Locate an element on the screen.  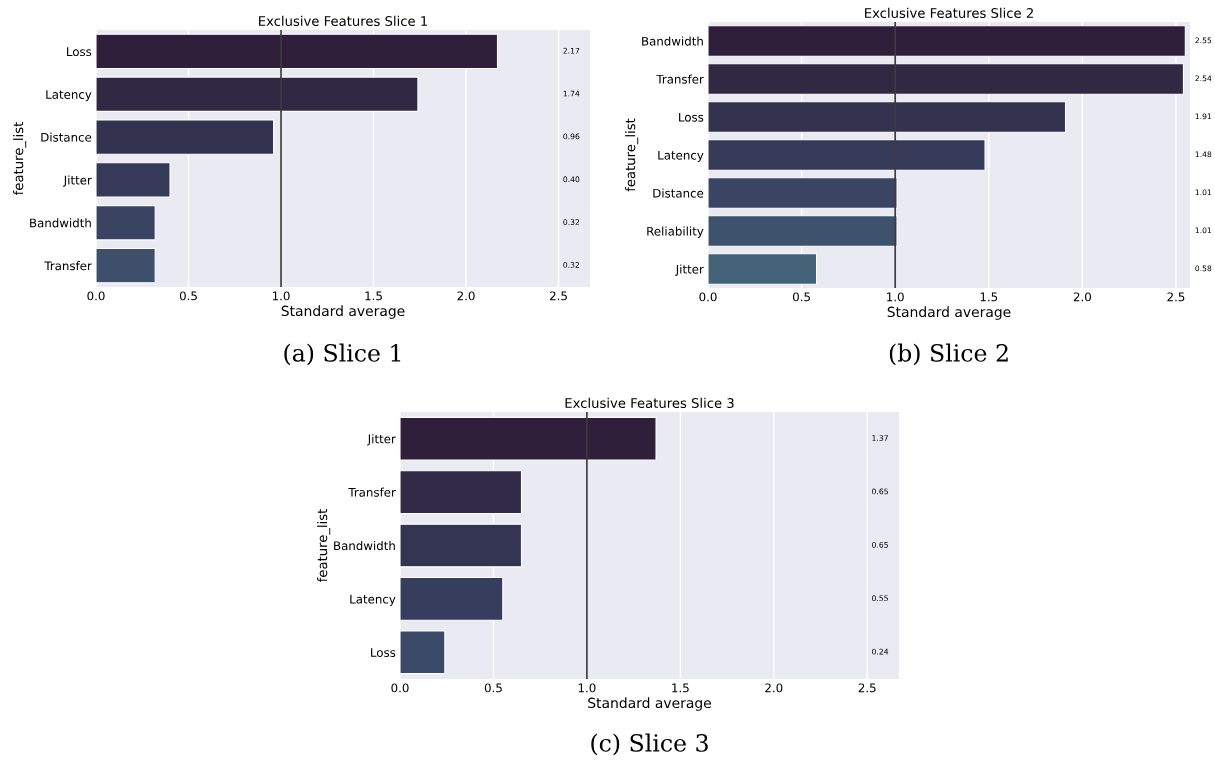
text: (b) Slice 2 is located at coordinates (948, 354).